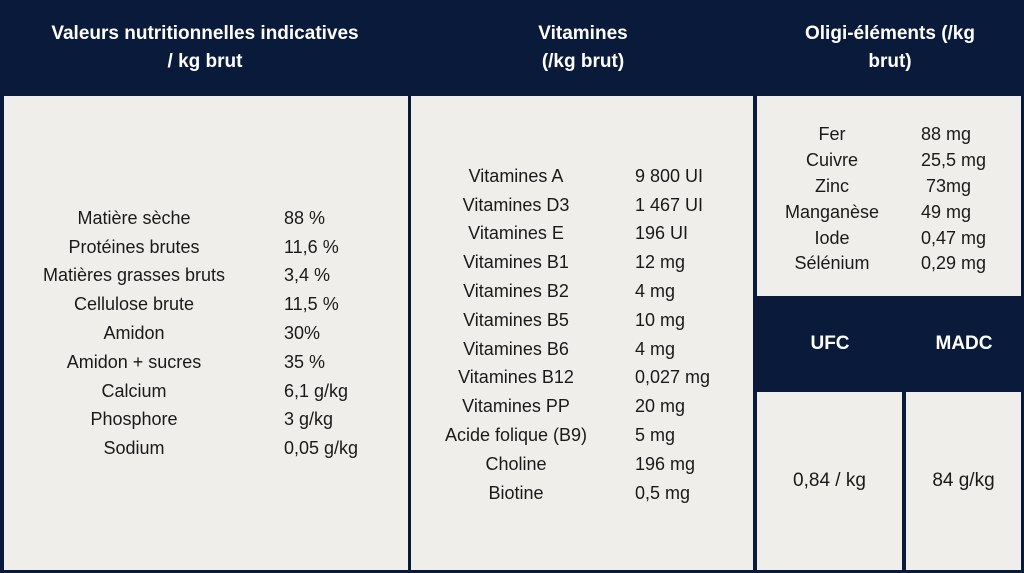  Describe the element at coordinates (134, 275) in the screenshot. I see `nutrition-label: Matières grasses bruts` at that location.